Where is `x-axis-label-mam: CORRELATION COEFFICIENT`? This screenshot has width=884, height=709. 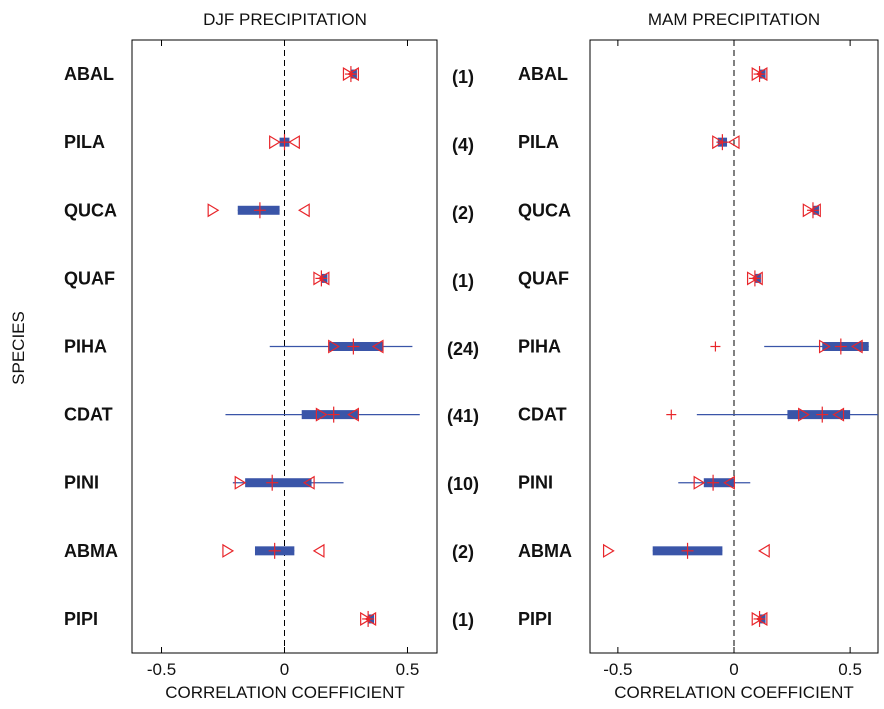 x-axis-label-mam: CORRELATION COEFFICIENT is located at coordinates (734, 692).